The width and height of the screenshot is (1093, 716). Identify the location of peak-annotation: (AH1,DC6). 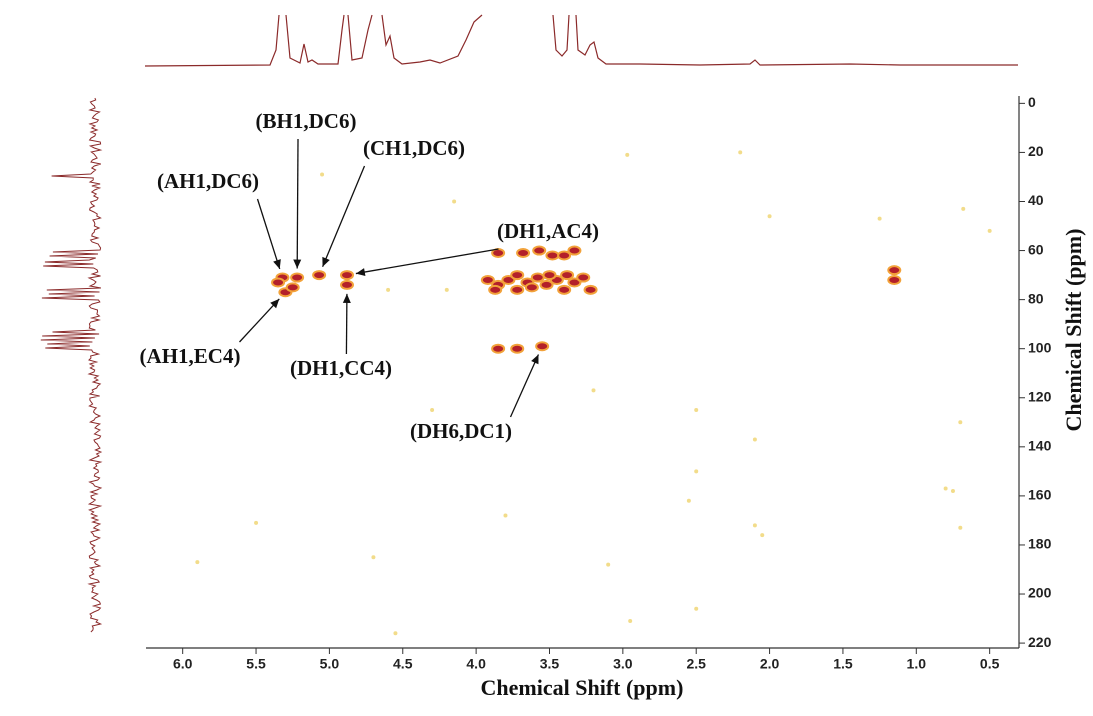
(208, 181).